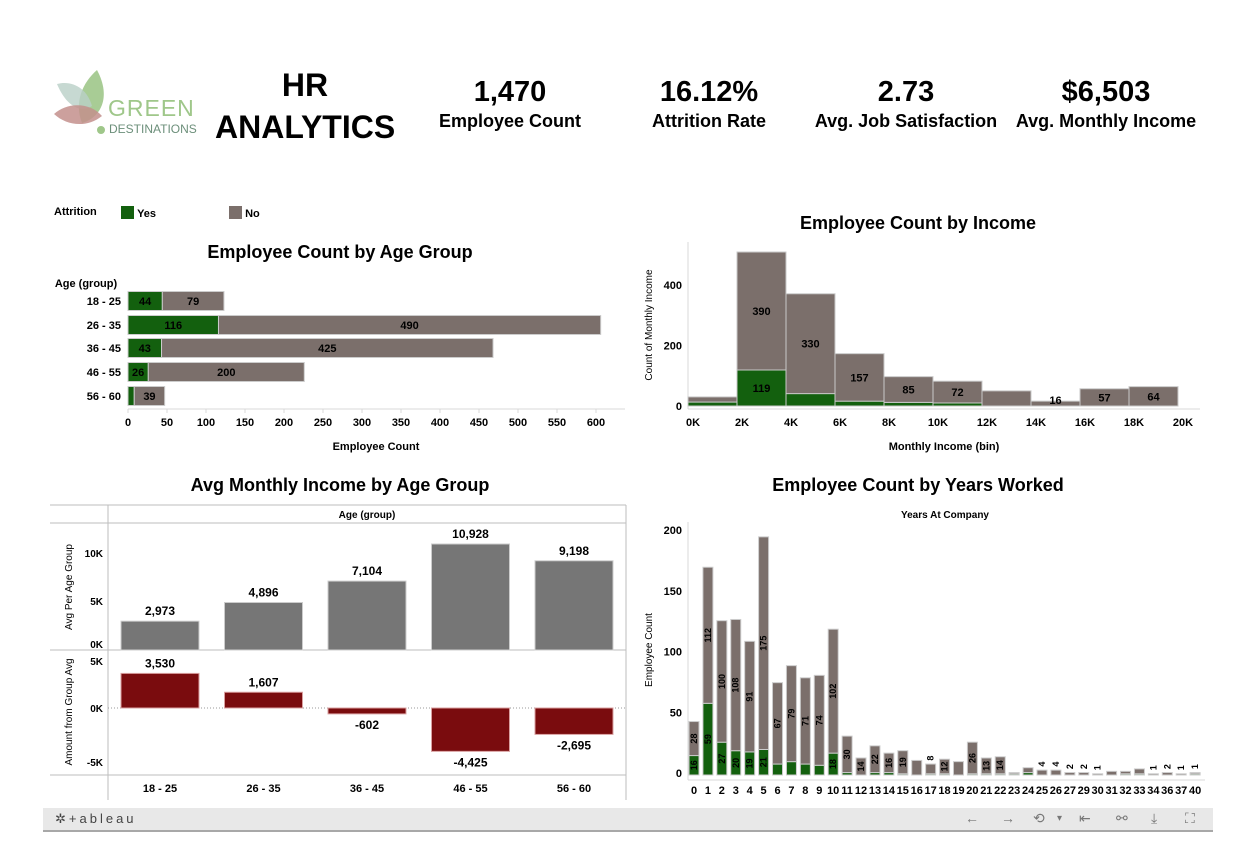  Describe the element at coordinates (1028, 791) in the screenshot. I see `x-tick-label: 24` at that location.